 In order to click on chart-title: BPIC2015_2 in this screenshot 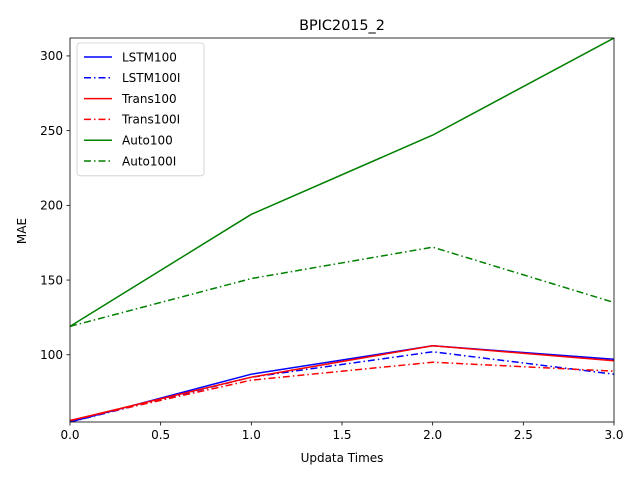, I will do `click(342, 26)`.